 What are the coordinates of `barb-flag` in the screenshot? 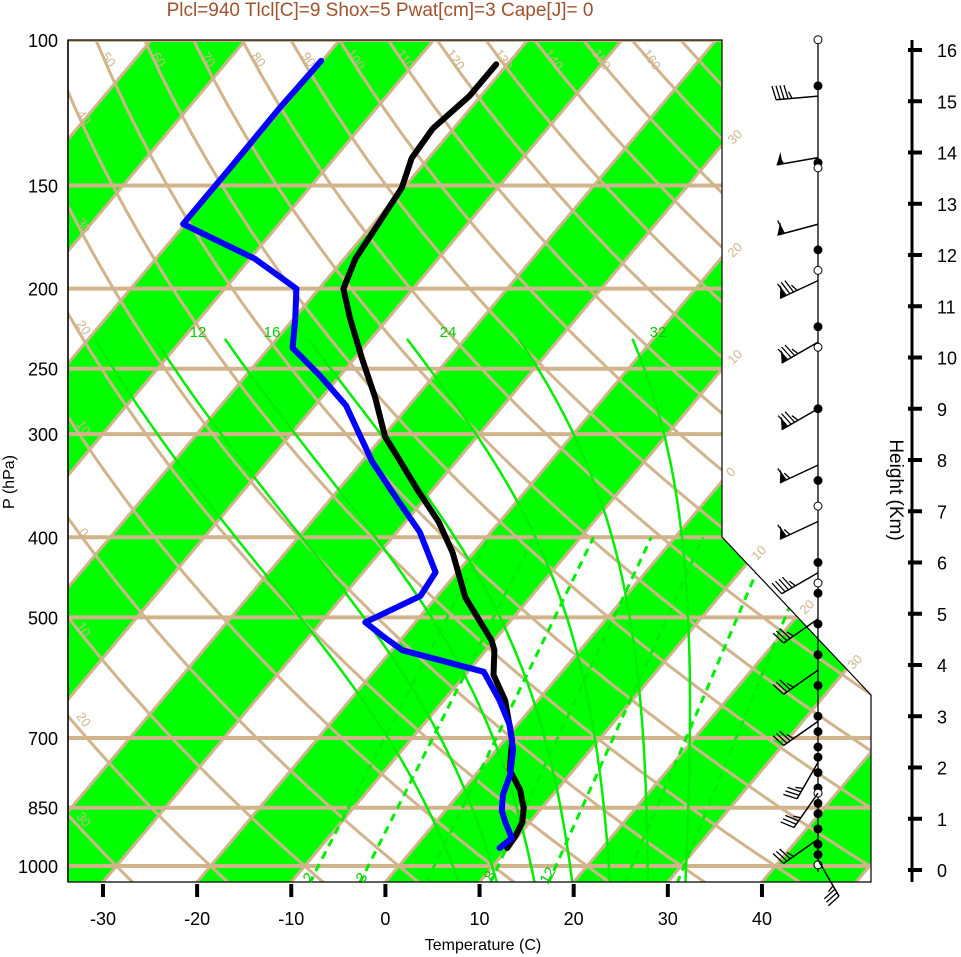 It's located at (780, 228).